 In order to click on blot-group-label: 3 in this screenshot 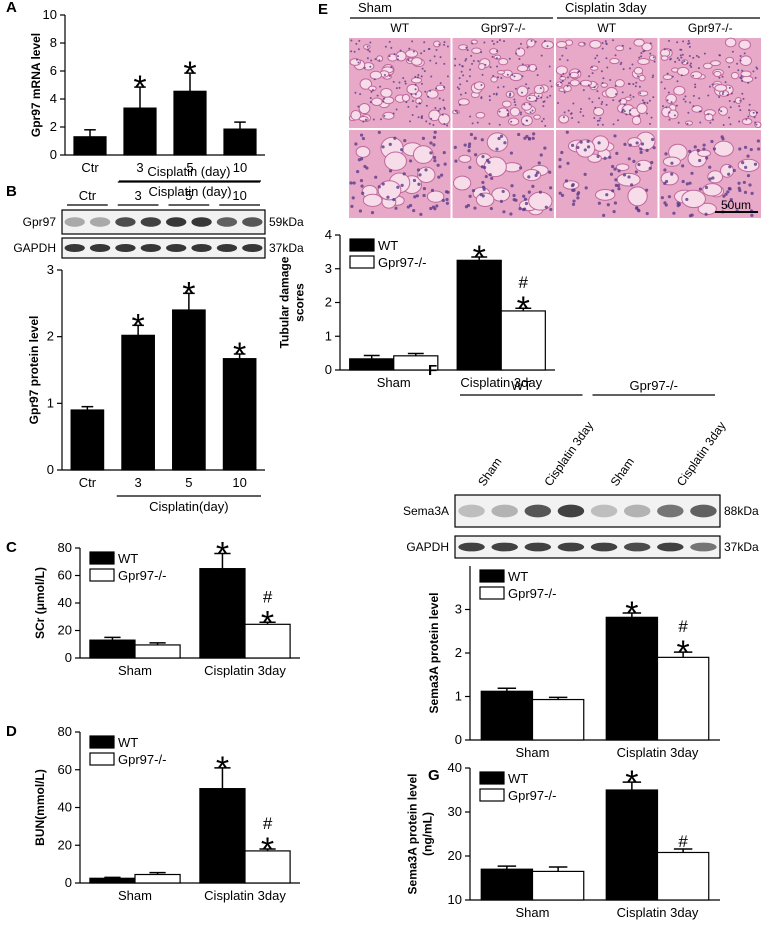, I will do `click(138, 195)`.